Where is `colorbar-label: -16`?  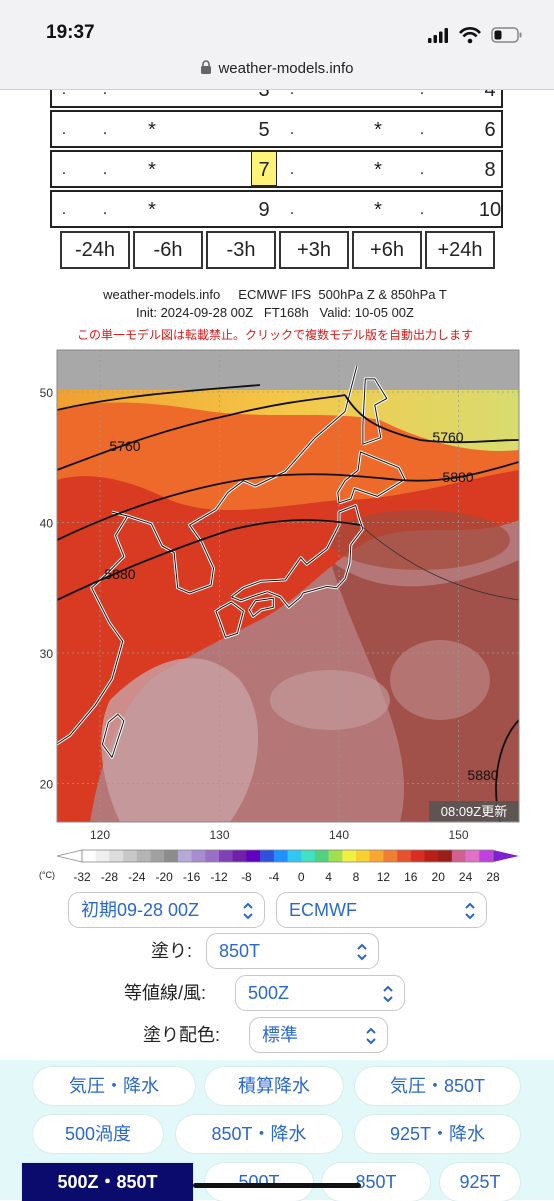
colorbar-label: -16 is located at coordinates (192, 876).